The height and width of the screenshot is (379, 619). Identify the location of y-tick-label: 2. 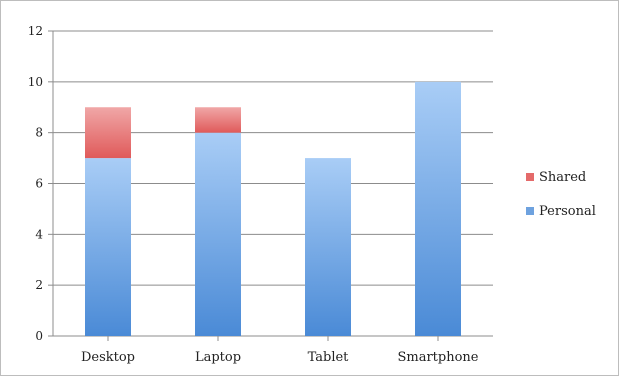
(39, 285).